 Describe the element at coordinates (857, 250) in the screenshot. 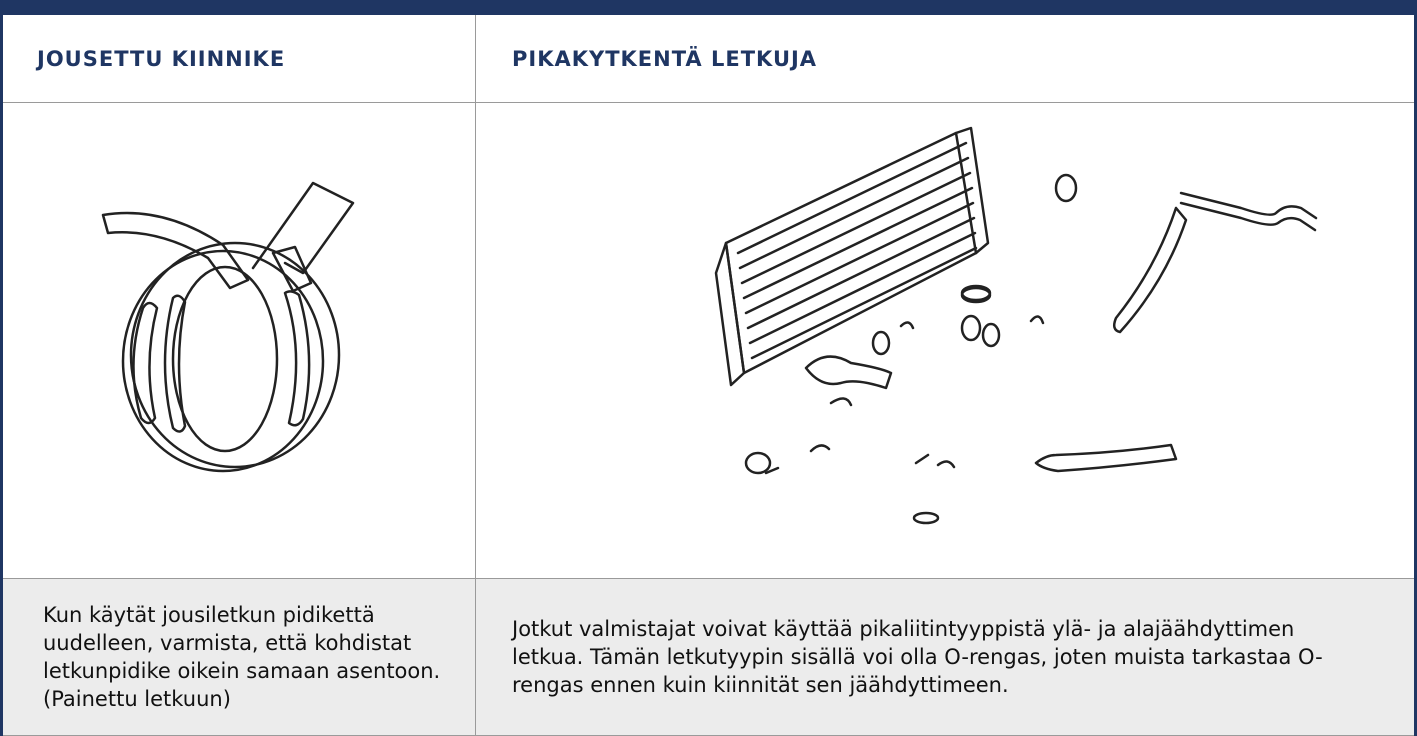

I see `fins` at that location.